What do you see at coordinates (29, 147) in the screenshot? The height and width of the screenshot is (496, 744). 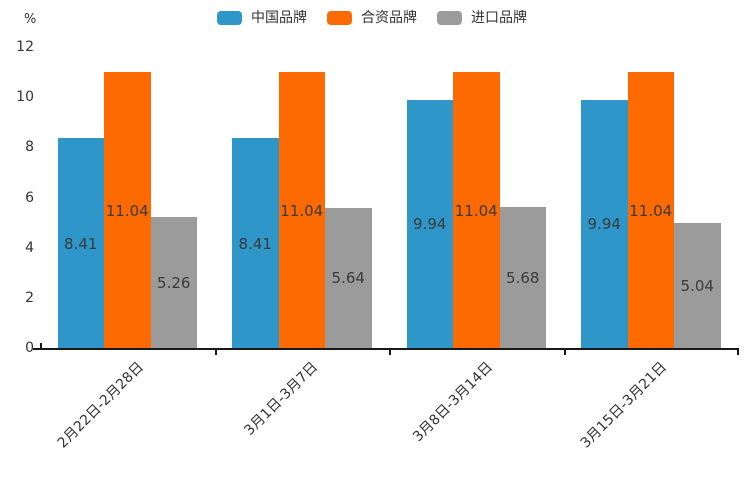 I see `y-axis-tick-label: 8` at bounding box center [29, 147].